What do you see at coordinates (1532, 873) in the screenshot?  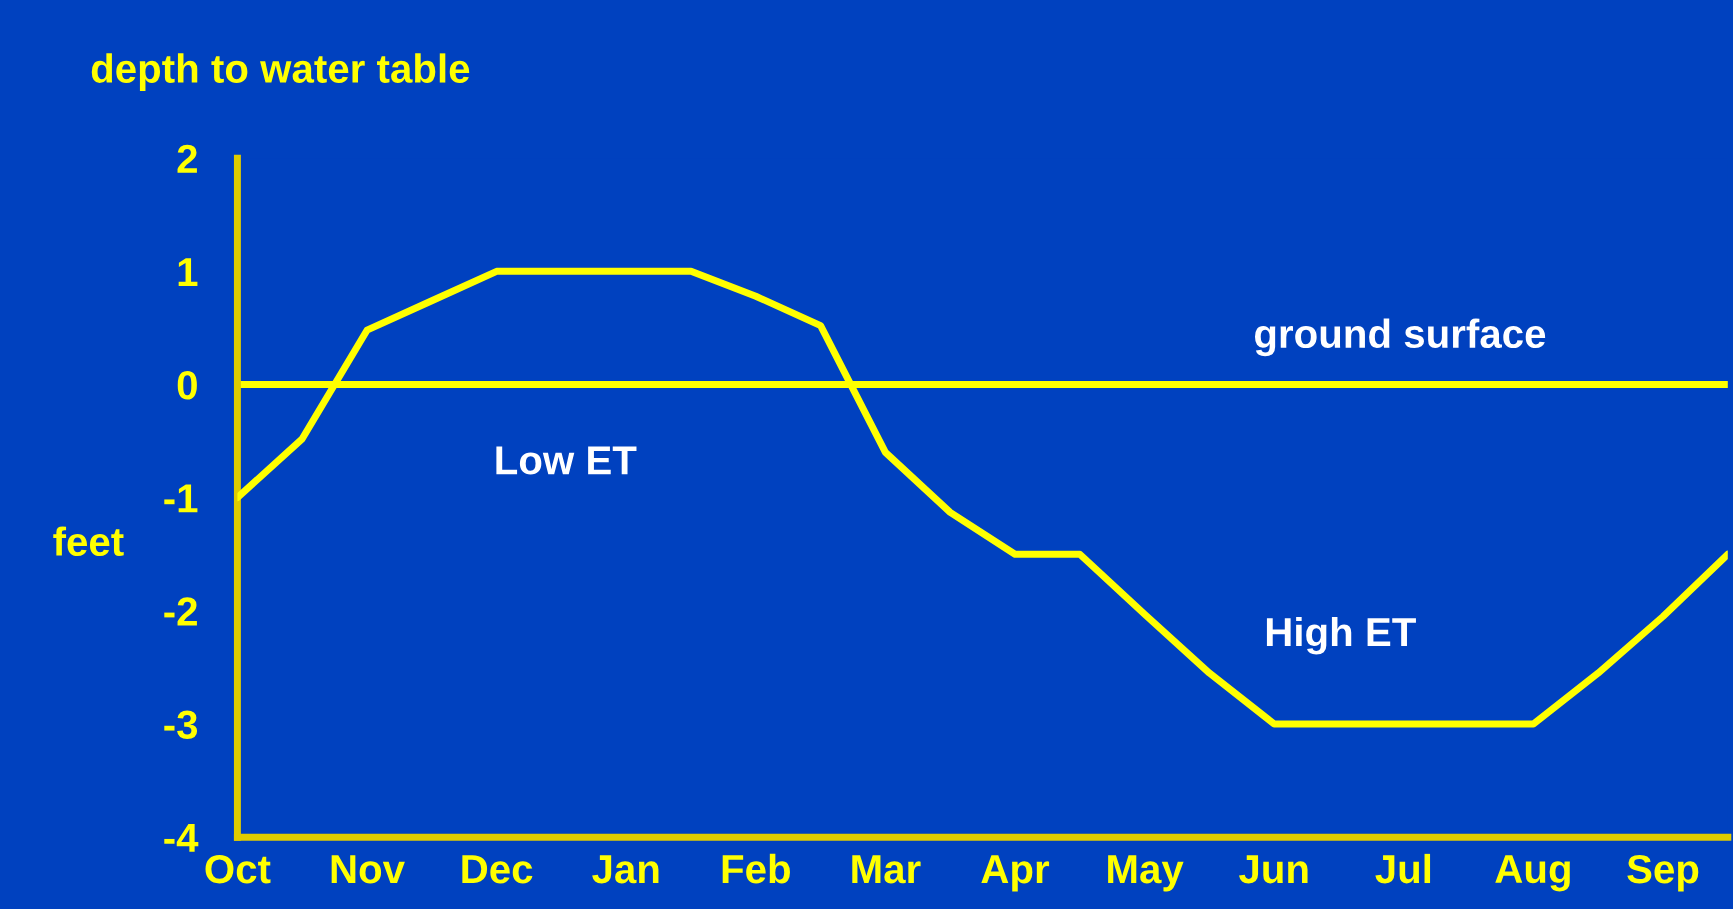 I see `x-tick-label: Aug` at bounding box center [1532, 873].